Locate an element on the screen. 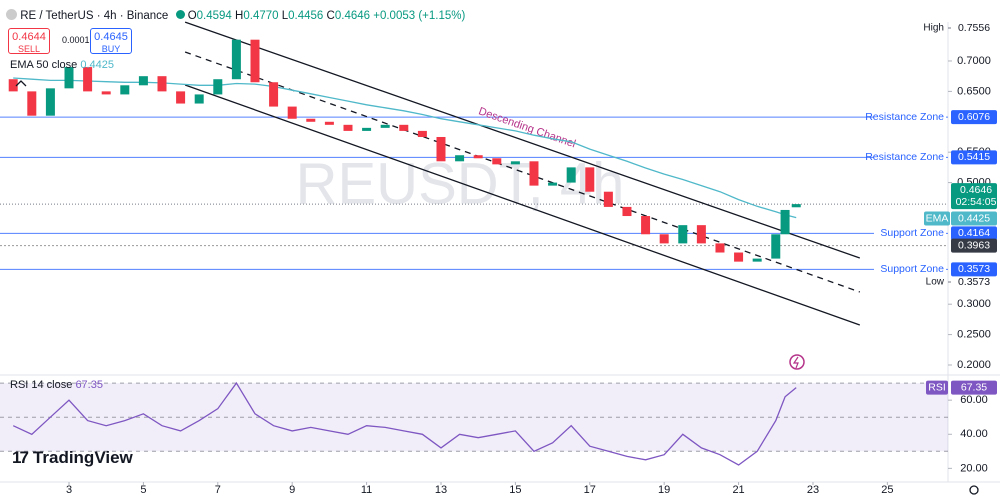  ema-tag: EMA is located at coordinates (937, 218).